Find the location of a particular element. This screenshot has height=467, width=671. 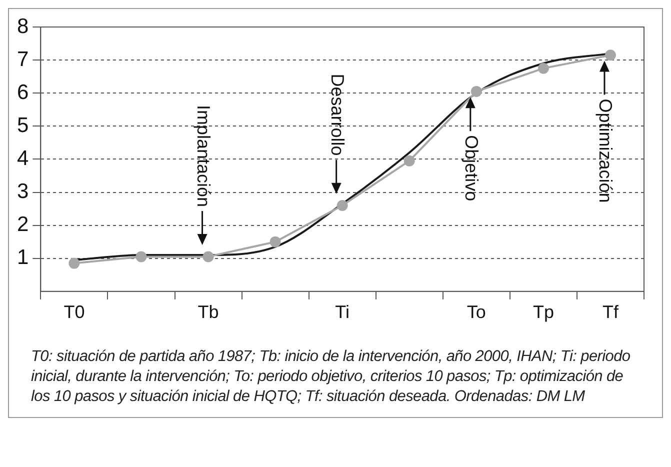

y-tick-label: 8 is located at coordinates (22, 26).